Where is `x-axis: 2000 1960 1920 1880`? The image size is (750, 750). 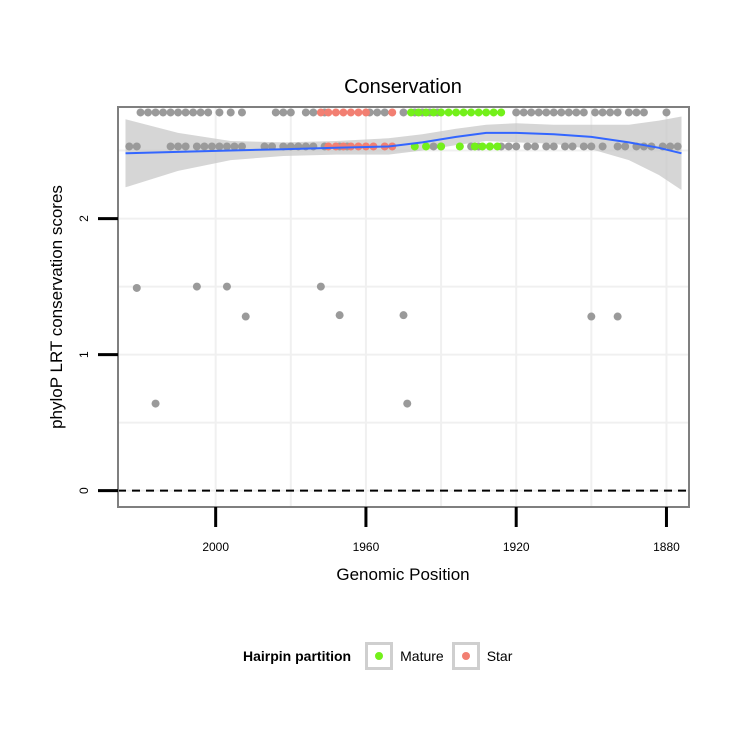
x-axis: 2000 1960 1920 1880 is located at coordinates (441, 530).